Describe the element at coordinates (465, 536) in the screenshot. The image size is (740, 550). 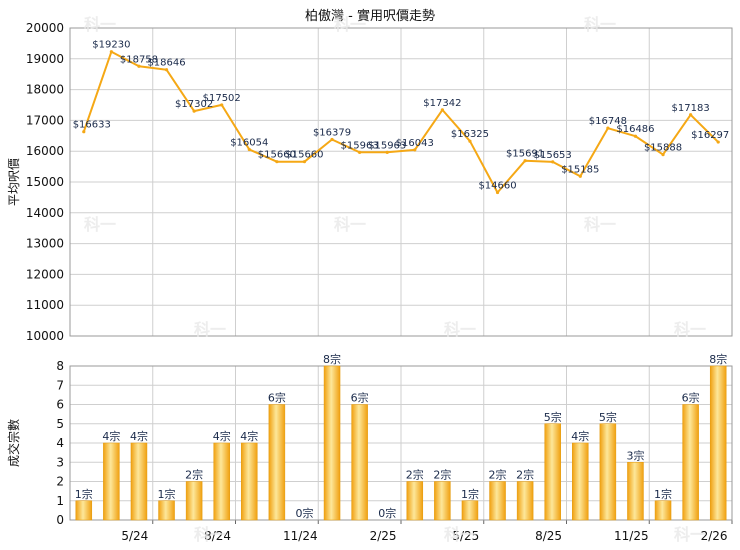
I see `bottom-x-tick-label: 5/25` at that location.